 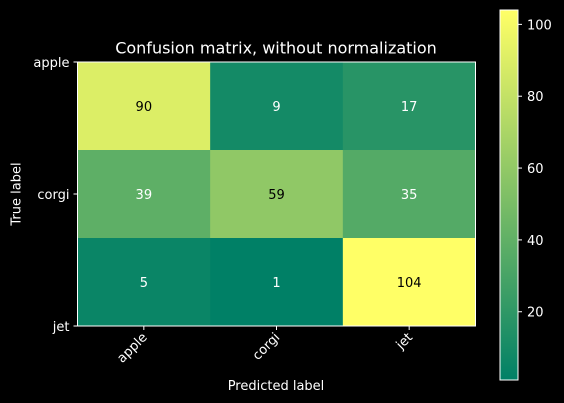 I want to click on heatmap-cell-corgi-corgi, so click(x=277, y=194).